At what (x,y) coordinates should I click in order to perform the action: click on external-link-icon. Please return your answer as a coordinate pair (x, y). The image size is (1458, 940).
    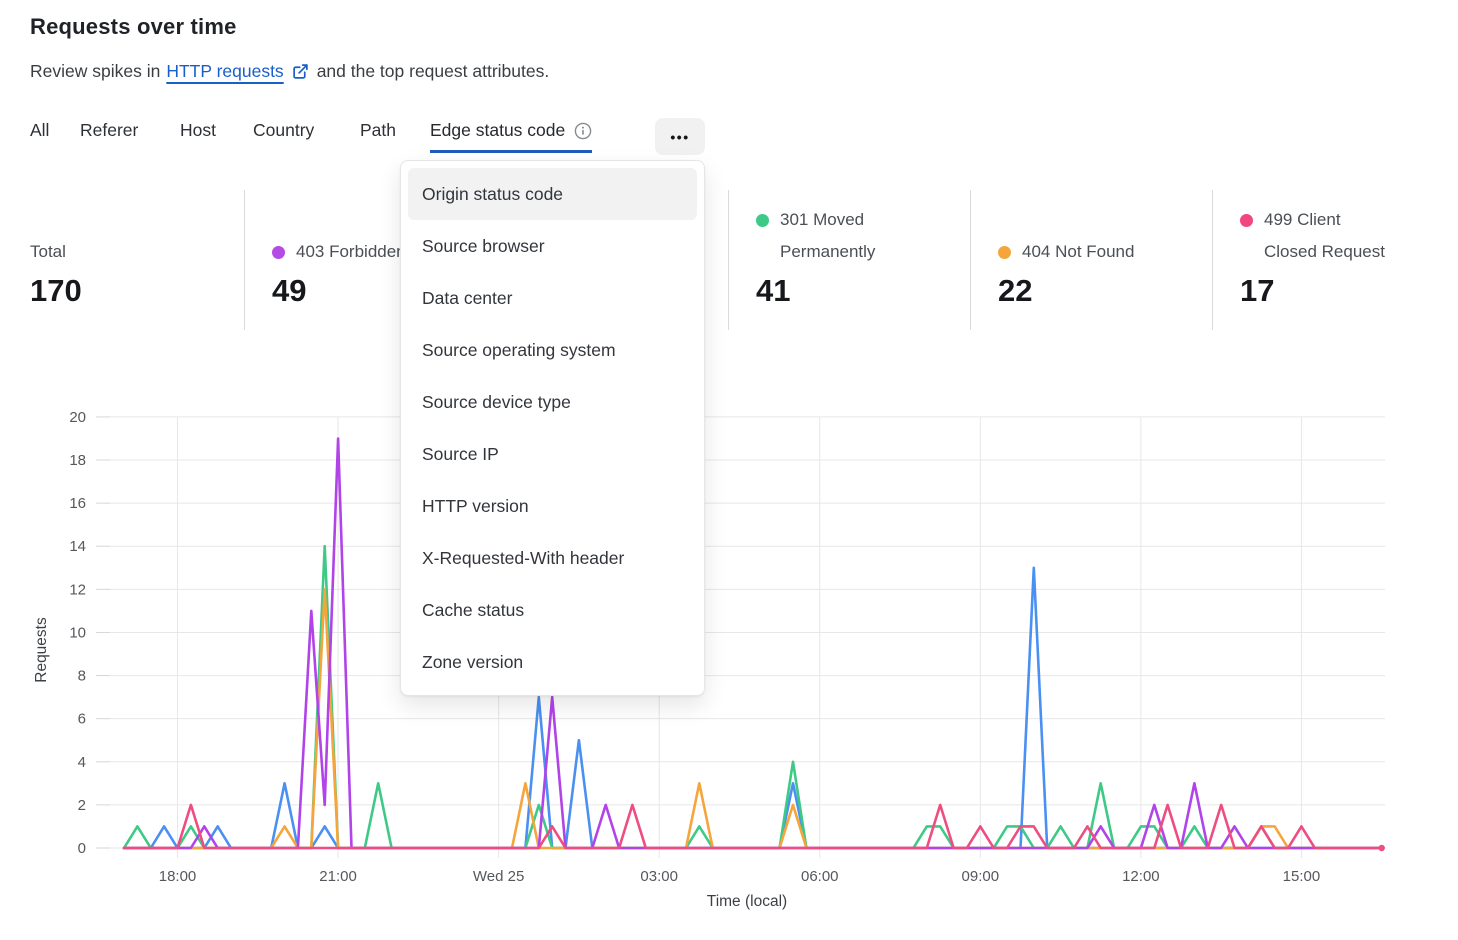
    Looking at the image, I should click on (300, 71).